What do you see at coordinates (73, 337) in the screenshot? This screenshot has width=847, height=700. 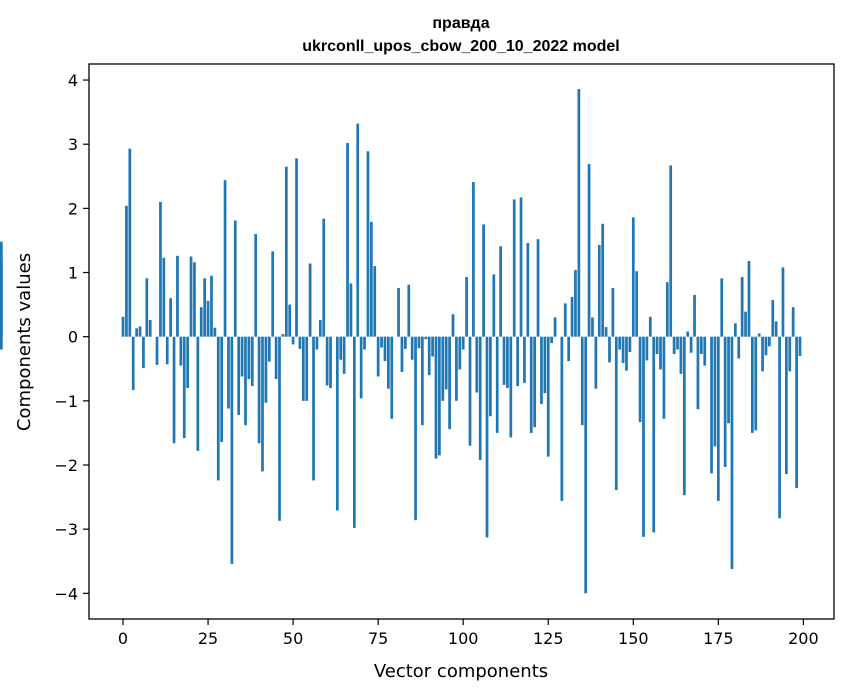 I see `y-tick-label: 0` at bounding box center [73, 337].